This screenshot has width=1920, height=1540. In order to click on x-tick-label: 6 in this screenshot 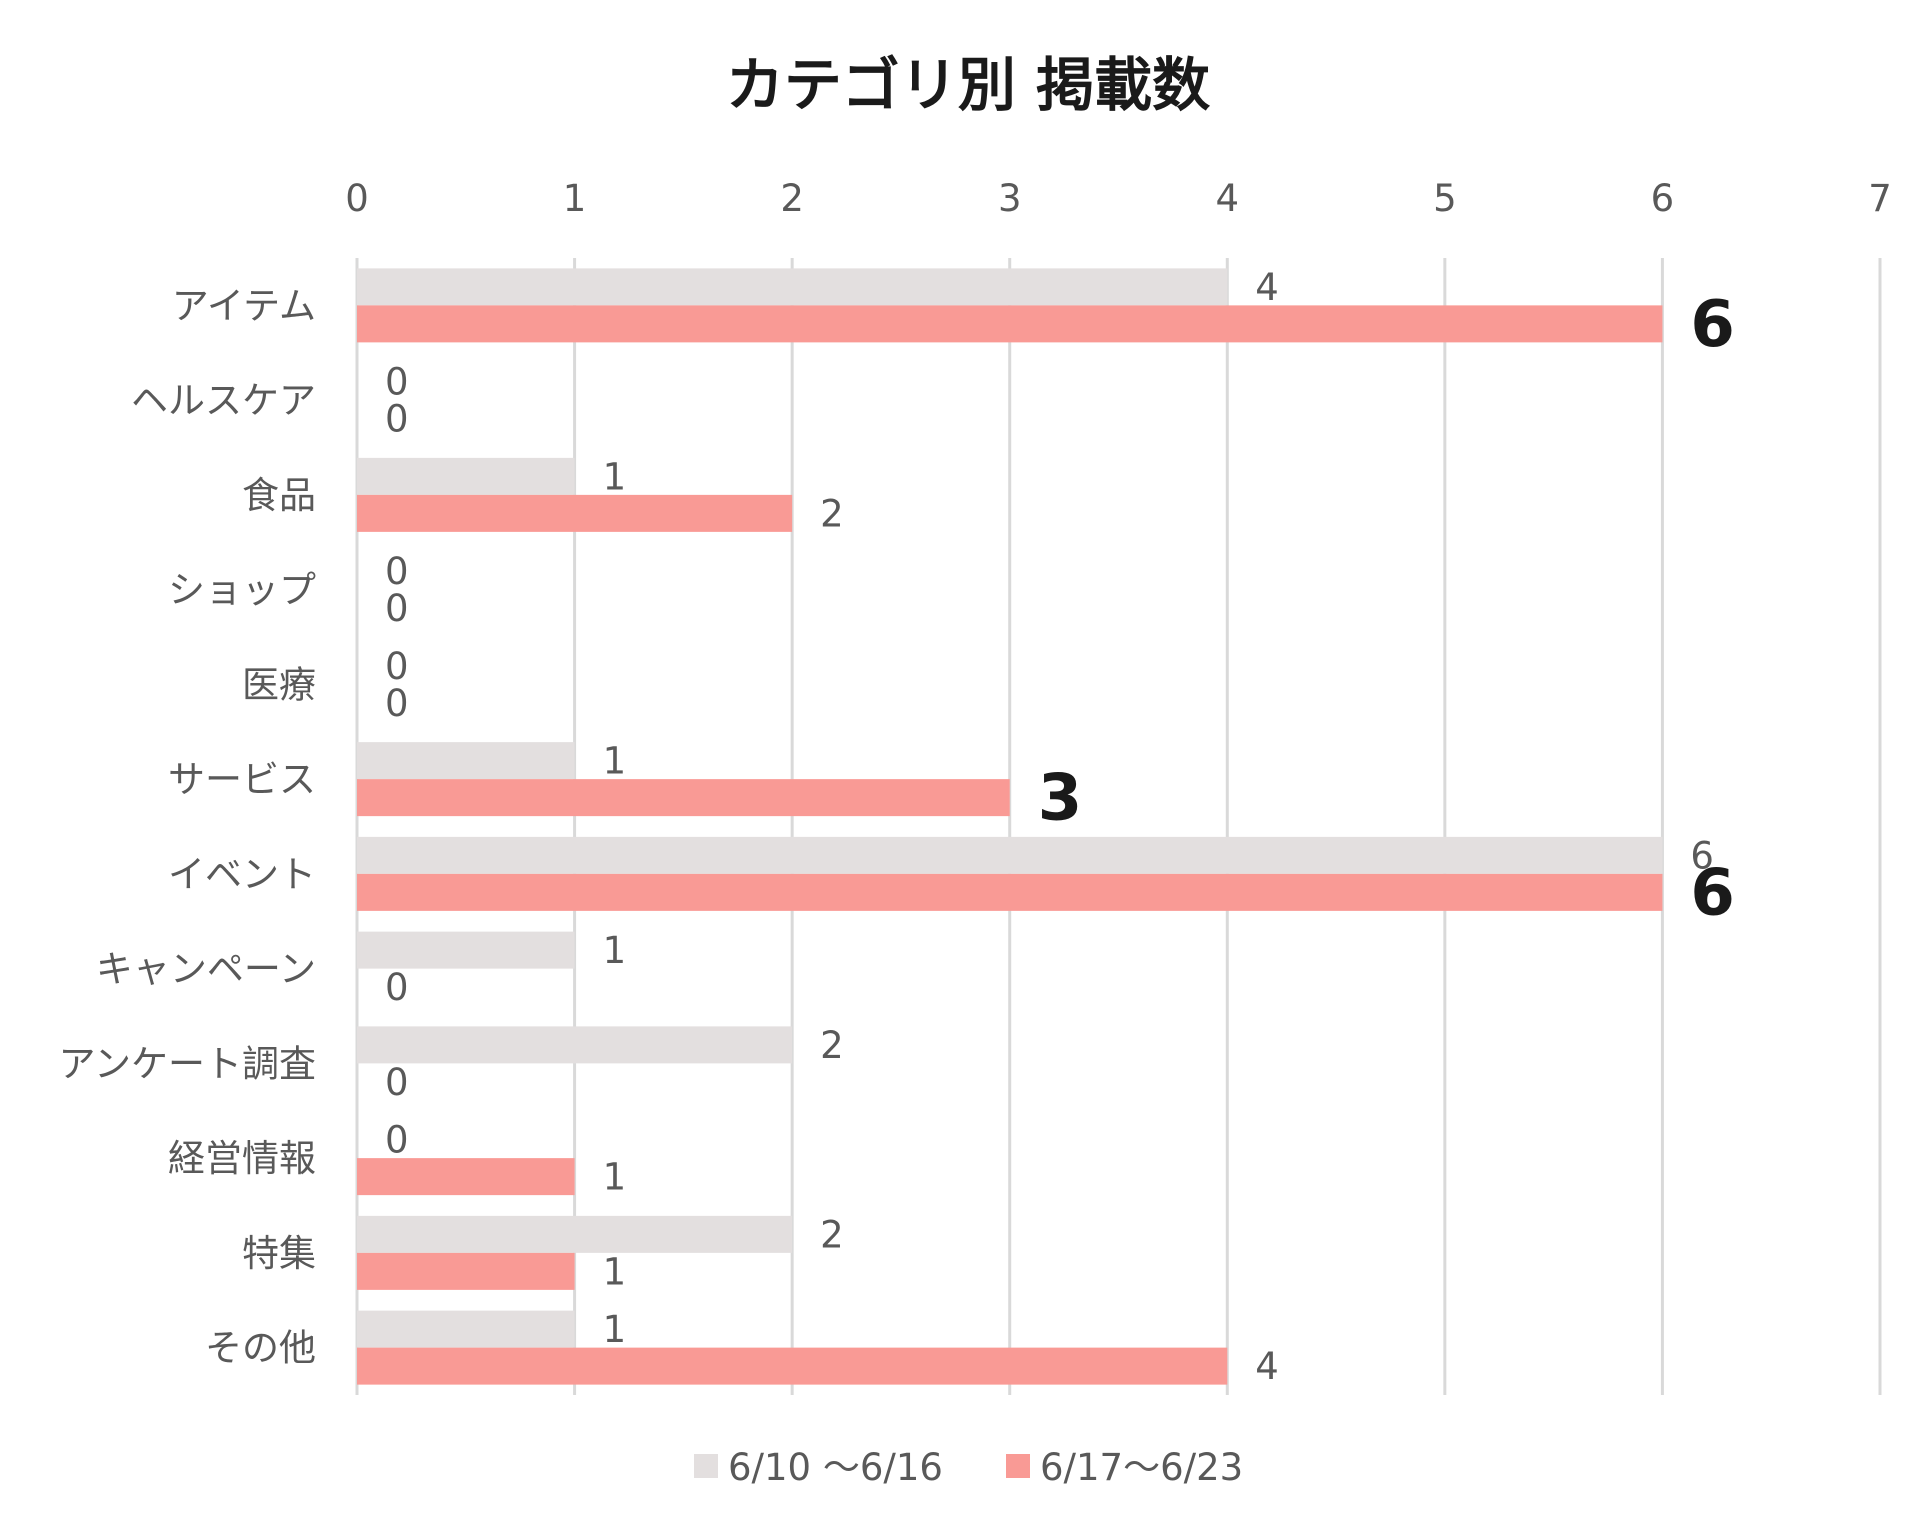, I will do `click(1663, 198)`.